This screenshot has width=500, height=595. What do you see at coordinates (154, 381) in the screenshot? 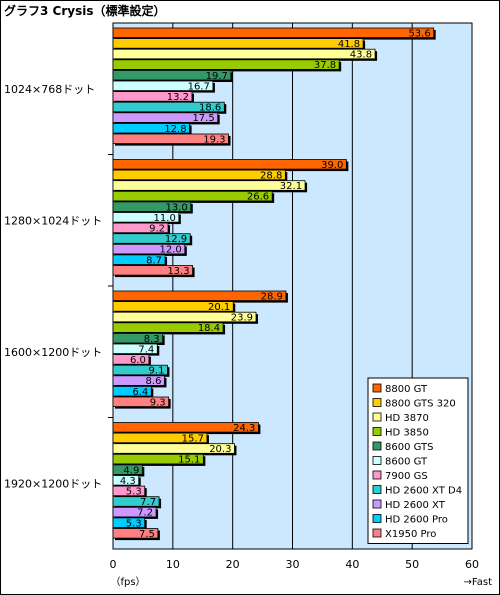
I see `bar-value-label: 8.6` at bounding box center [154, 381].